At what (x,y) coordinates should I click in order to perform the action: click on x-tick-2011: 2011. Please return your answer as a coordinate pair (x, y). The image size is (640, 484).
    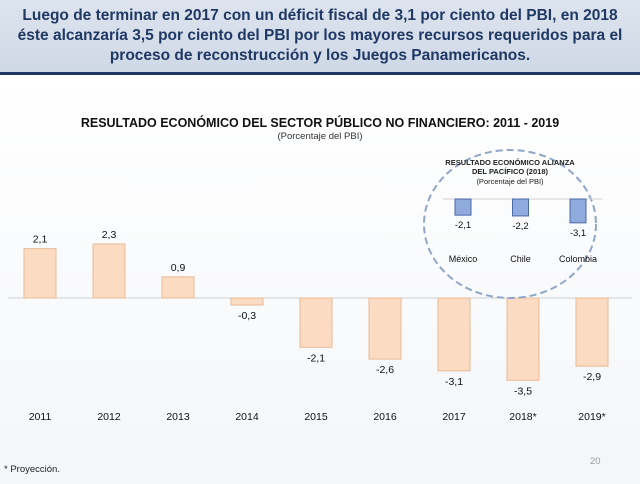
    Looking at the image, I should click on (40, 417).